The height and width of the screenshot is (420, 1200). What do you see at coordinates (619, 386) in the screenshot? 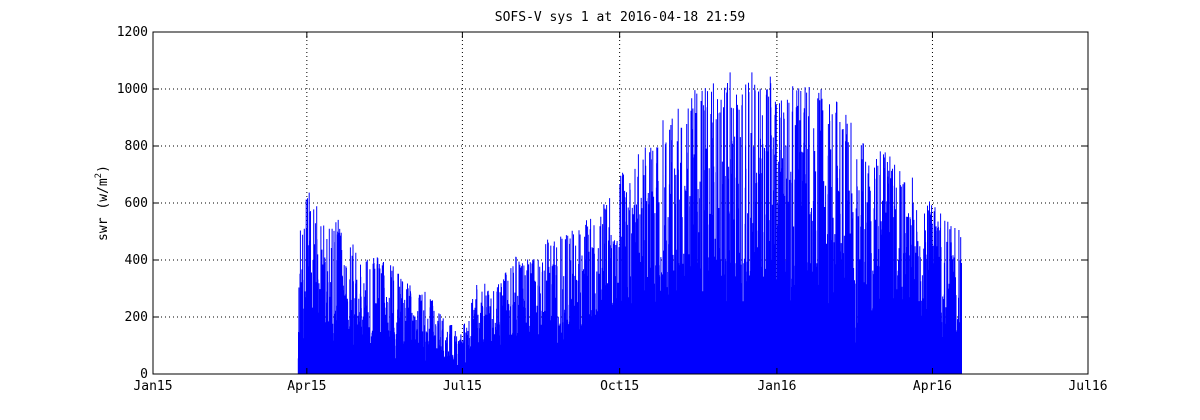
I see `x-tick-label: Oct15` at bounding box center [619, 386].